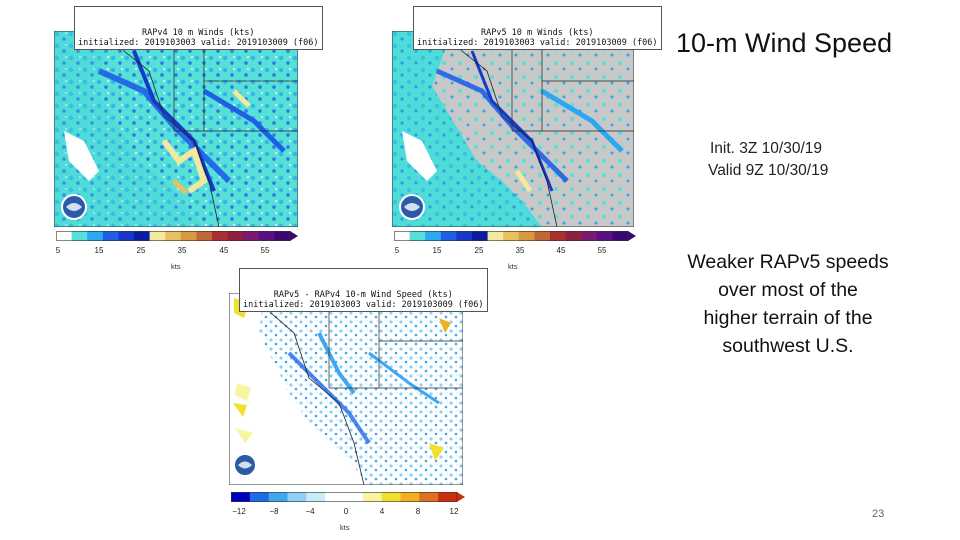 Image resolution: width=960 pixels, height=540 pixels. Describe the element at coordinates (310, 511) in the screenshot. I see `diff-cbar-tick: −4` at that location.